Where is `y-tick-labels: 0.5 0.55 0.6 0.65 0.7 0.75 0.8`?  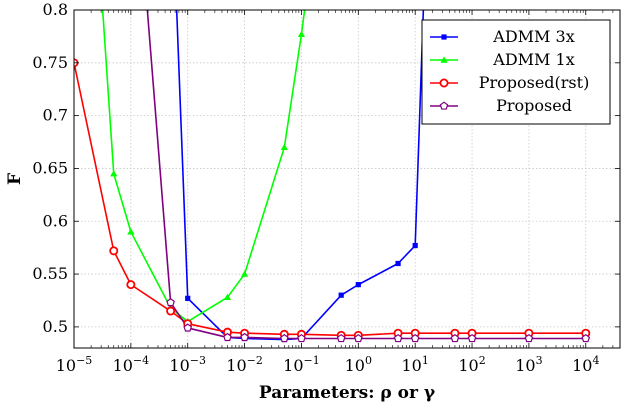
y-tick-labels: 0.5 0.55 0.6 0.65 0.7 0.75 0.8 is located at coordinates (50, 168).